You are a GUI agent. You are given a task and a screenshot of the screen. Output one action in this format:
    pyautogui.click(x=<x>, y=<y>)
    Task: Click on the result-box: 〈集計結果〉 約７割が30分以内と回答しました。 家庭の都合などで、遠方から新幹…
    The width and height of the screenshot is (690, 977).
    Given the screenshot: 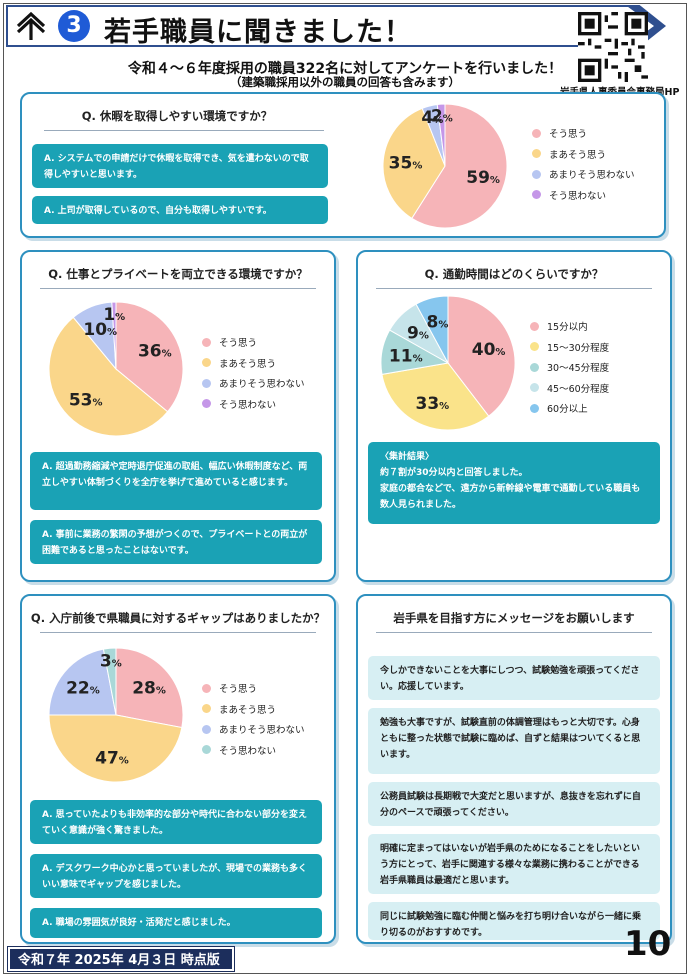 What is the action you would take?
    pyautogui.click(x=514, y=483)
    